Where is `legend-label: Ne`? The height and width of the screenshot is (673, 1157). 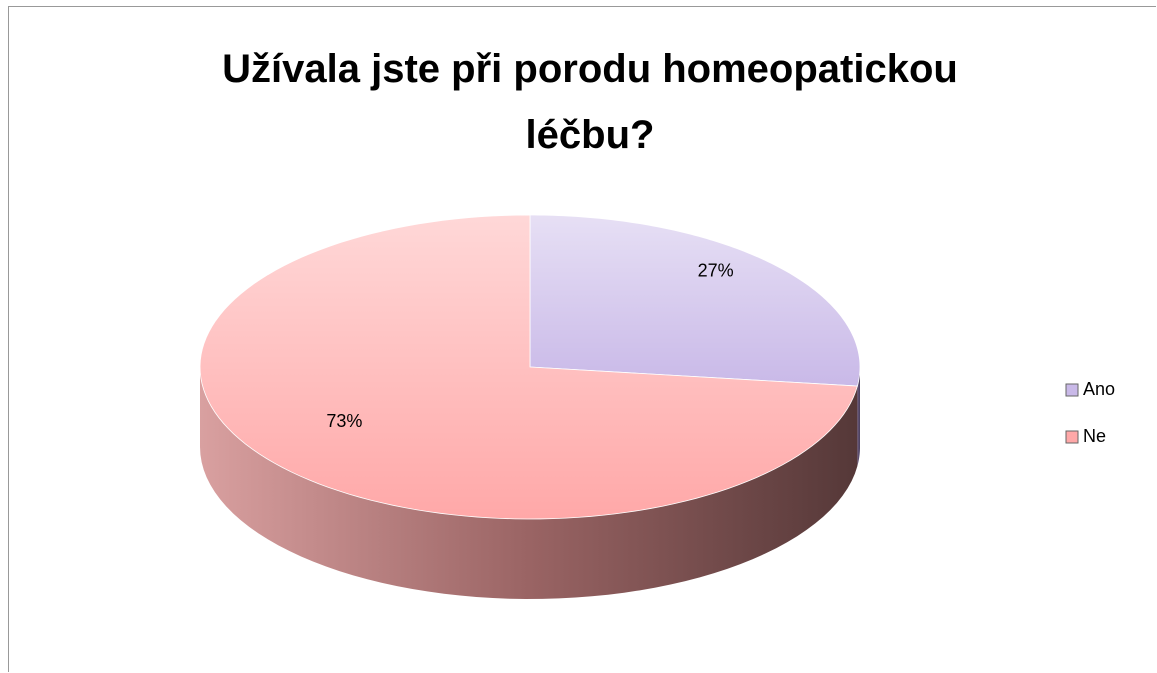 legend-label: Ne is located at coordinates (1094, 436).